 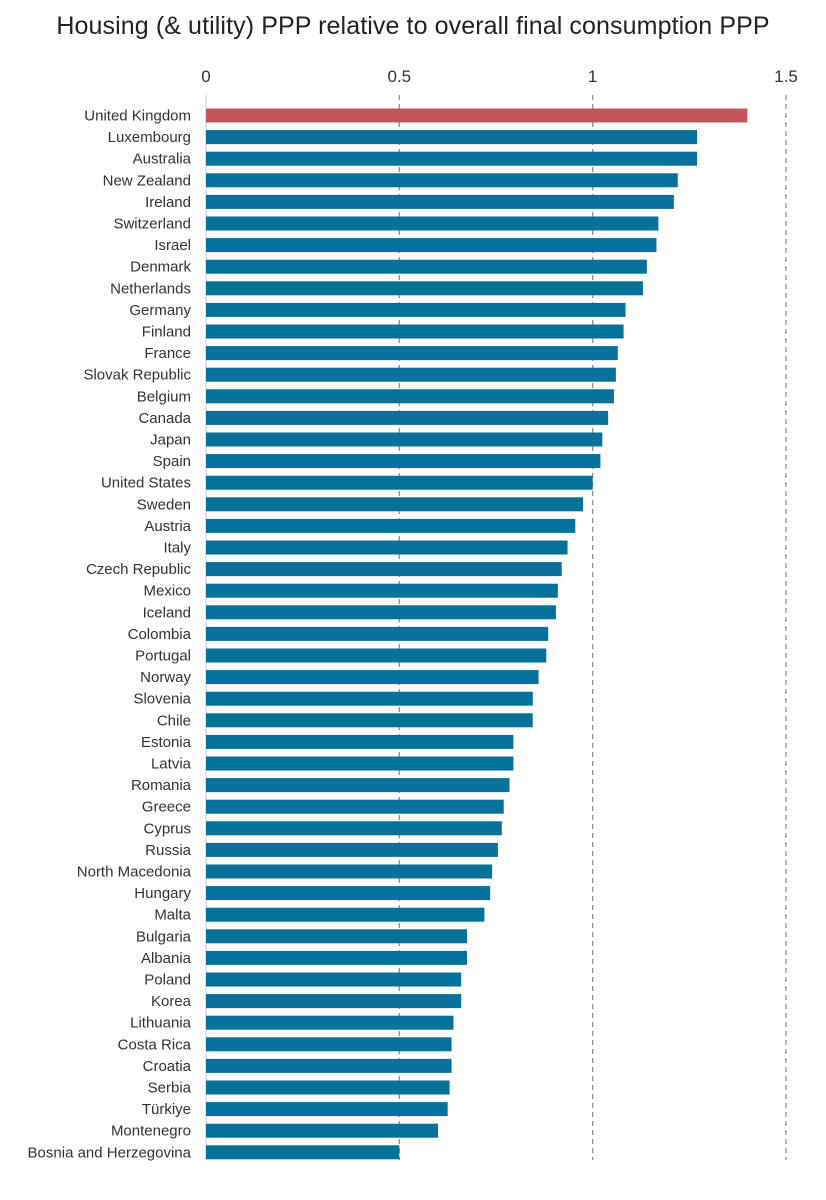 I want to click on category-label: Portugal, so click(x=163, y=656).